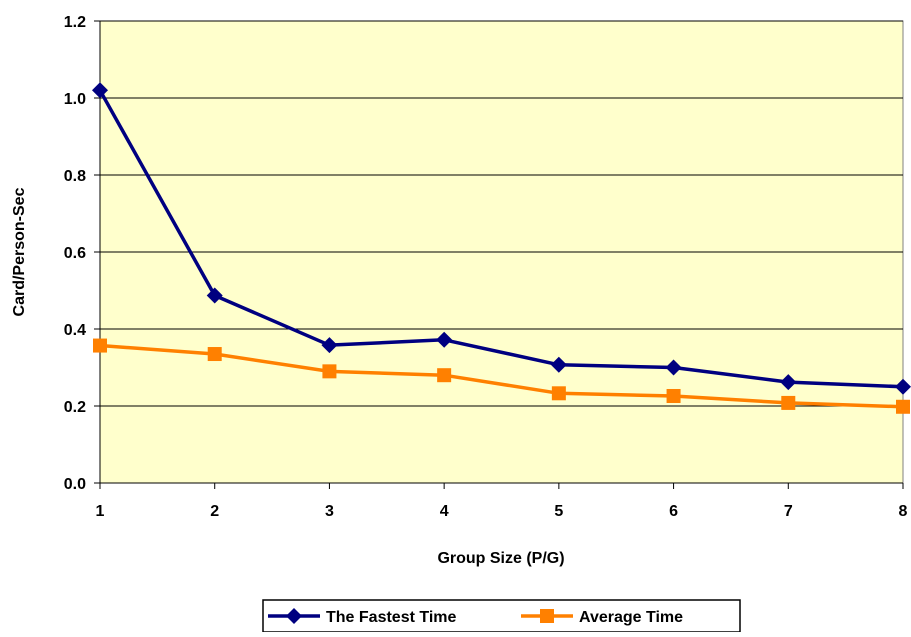 The height and width of the screenshot is (637, 911). Describe the element at coordinates (75, 99) in the screenshot. I see `y-tick-label: 1.0` at that location.